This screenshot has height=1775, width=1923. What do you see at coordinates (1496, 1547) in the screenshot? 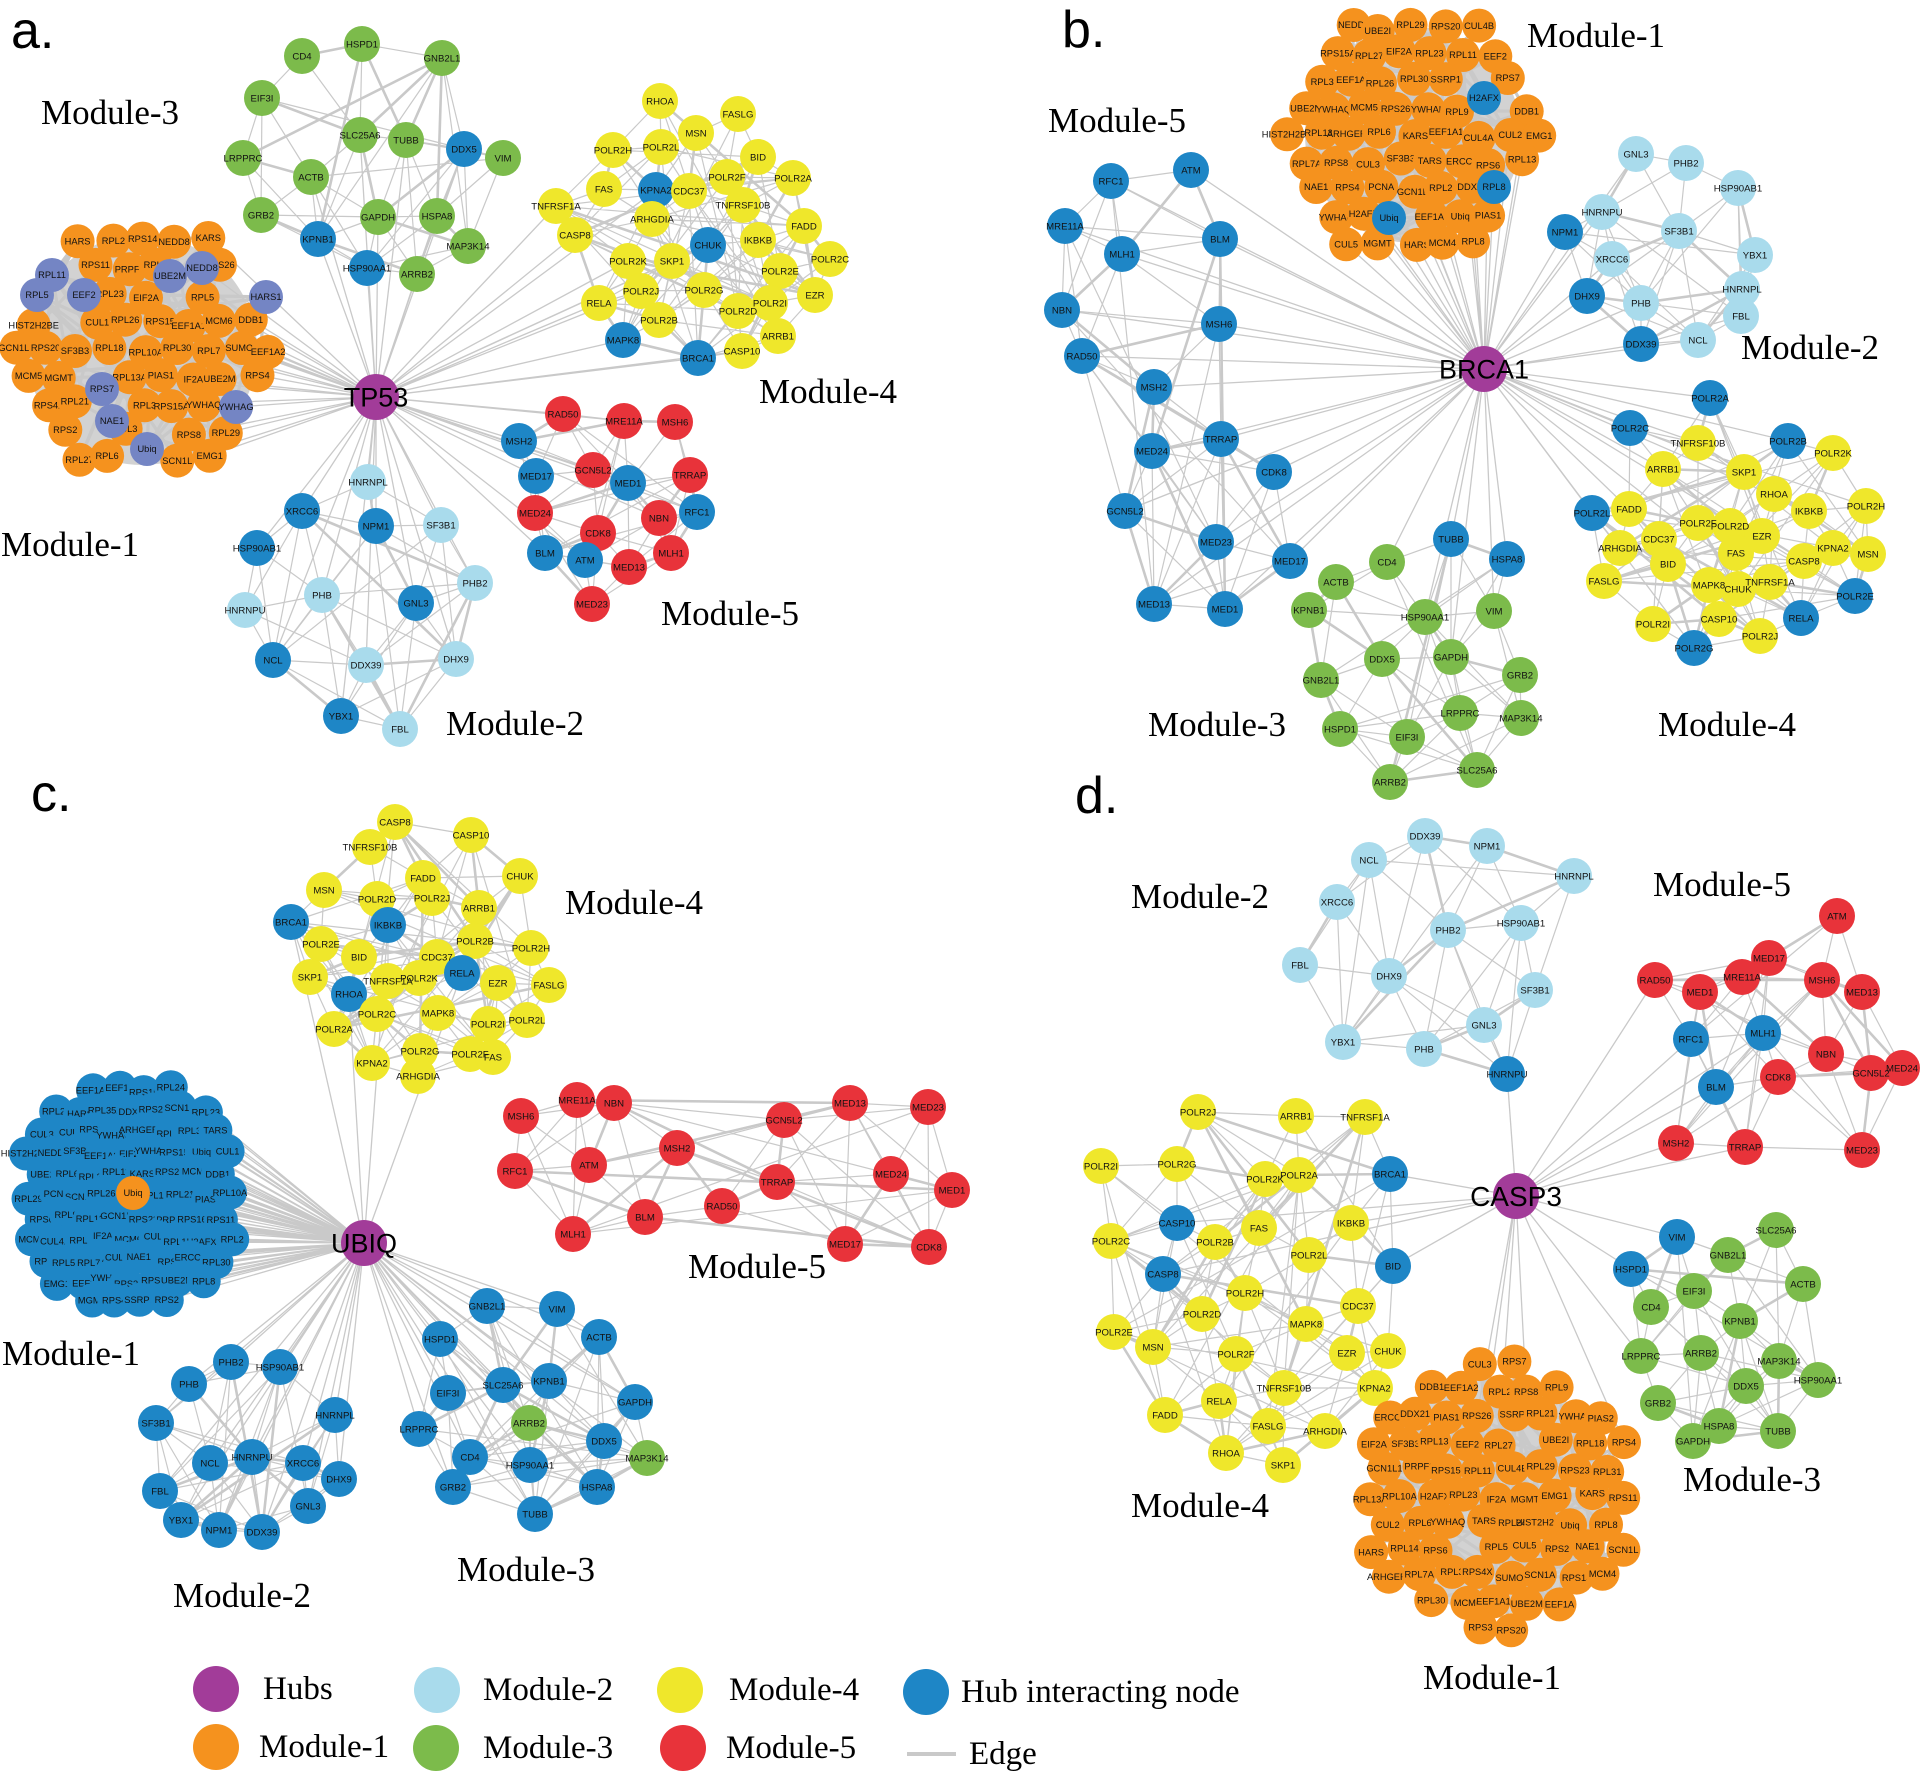
I see `svg-text: RPL5` at bounding box center [1496, 1547].